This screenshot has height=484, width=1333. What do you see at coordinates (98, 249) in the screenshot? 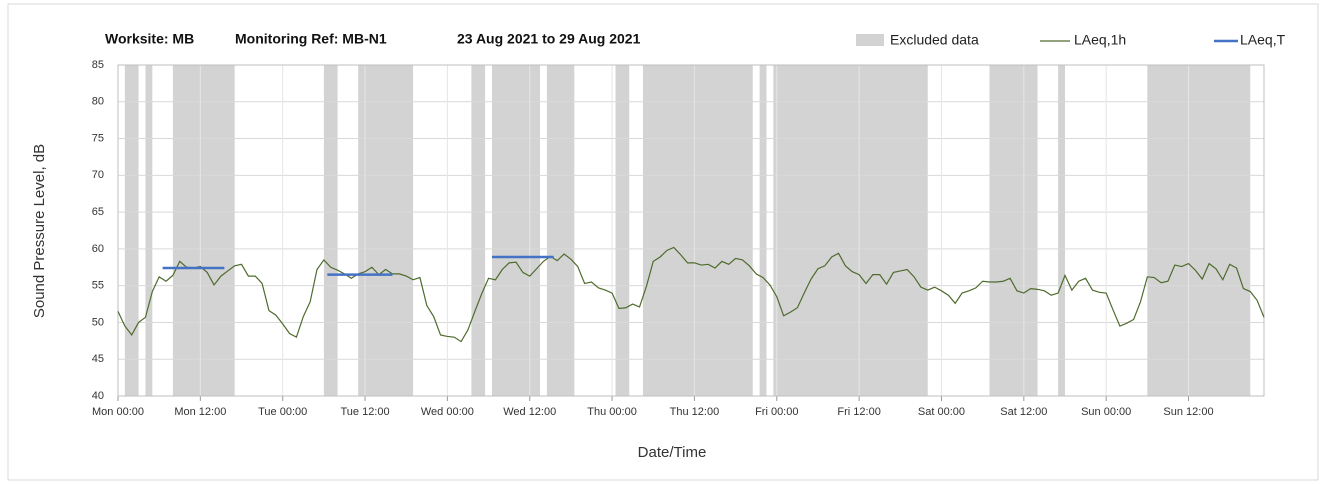
I see `y-tick-label: 60` at bounding box center [98, 249].